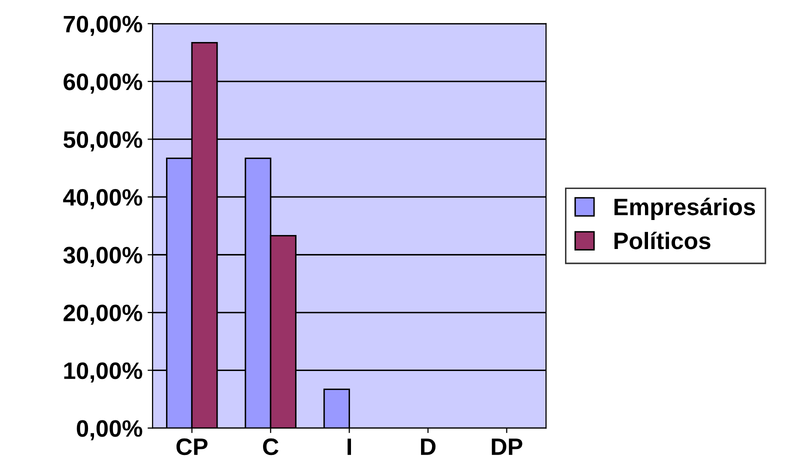 The height and width of the screenshot is (473, 803). I want to click on y-tick-label: 20,00%, so click(103, 314).